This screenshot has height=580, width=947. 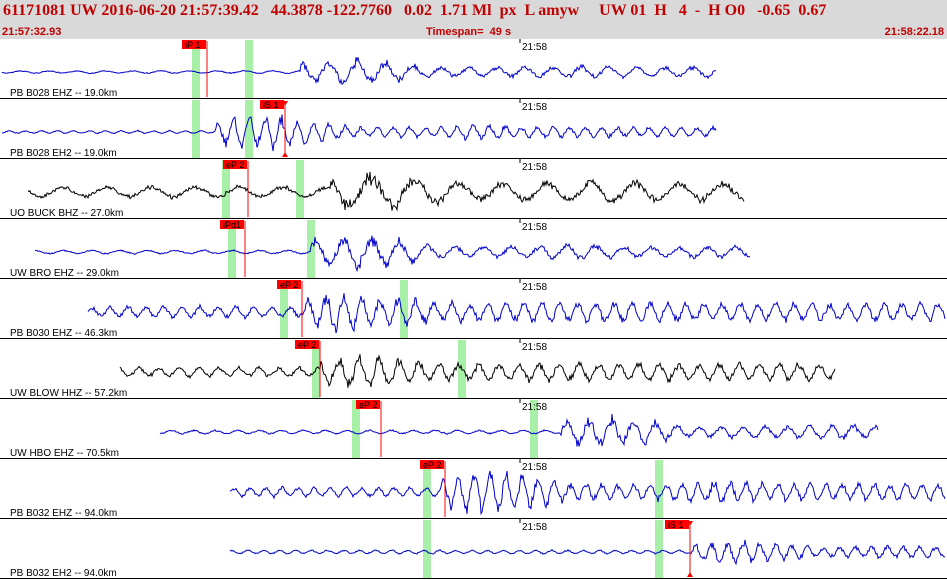 I want to click on channel-label: PB B028 EH2 -- 19.0km, so click(x=63, y=153).